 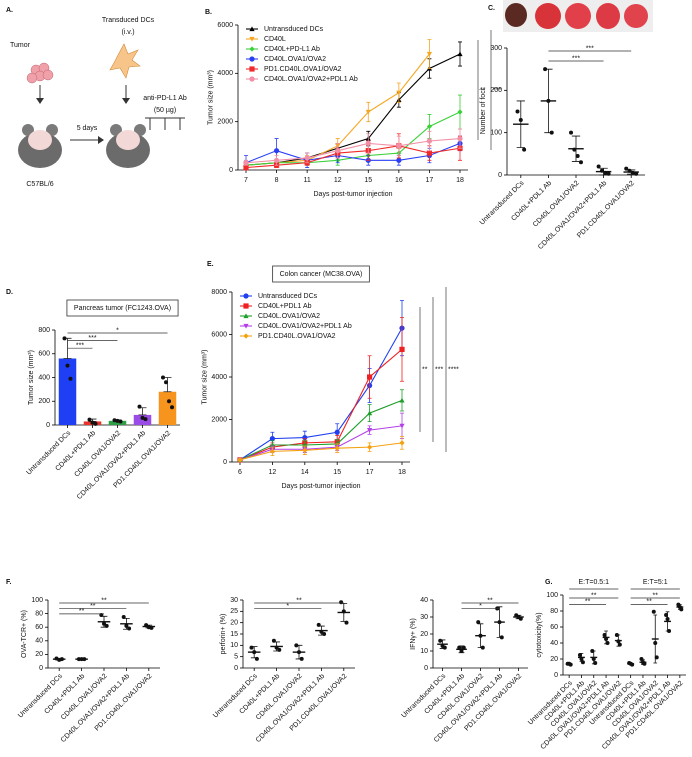 I want to click on y-tick-label: 200, so click(x=496, y=90).